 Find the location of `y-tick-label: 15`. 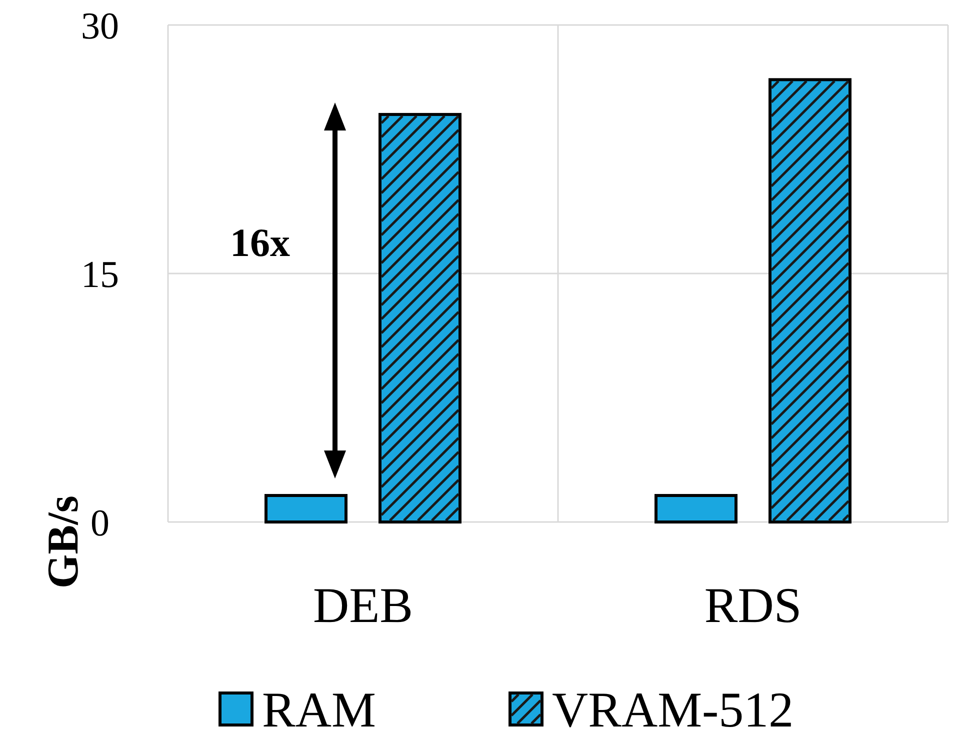

y-tick-label: 15 is located at coordinates (100, 275).